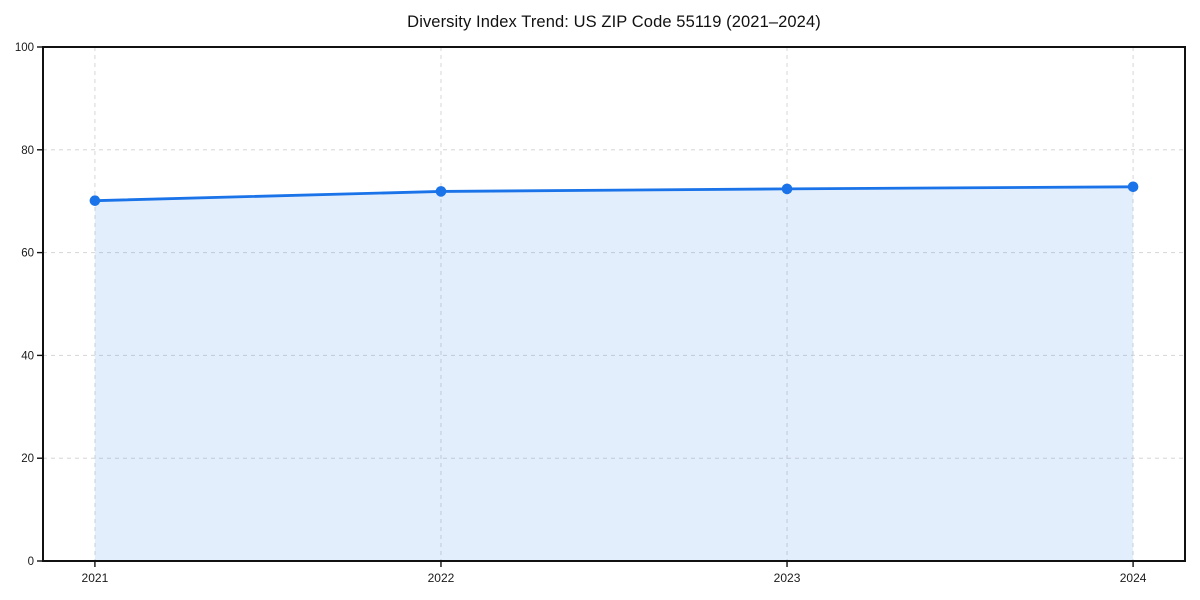  What do you see at coordinates (24, 48) in the screenshot?
I see `y-tick-label: 100` at bounding box center [24, 48].